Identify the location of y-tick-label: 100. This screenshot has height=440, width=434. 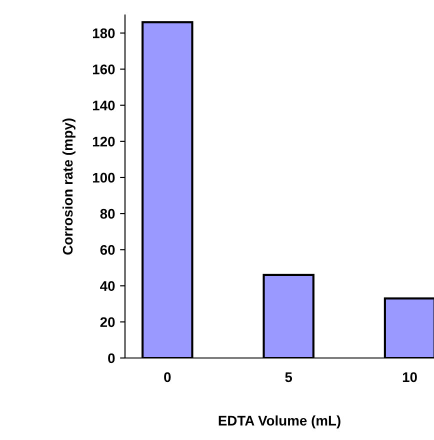
(103, 177).